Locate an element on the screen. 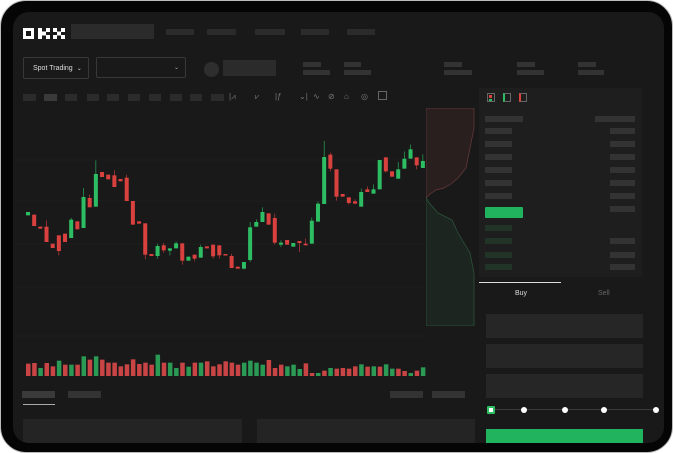  indicator-icon: |ƒ is located at coordinates (278, 96).